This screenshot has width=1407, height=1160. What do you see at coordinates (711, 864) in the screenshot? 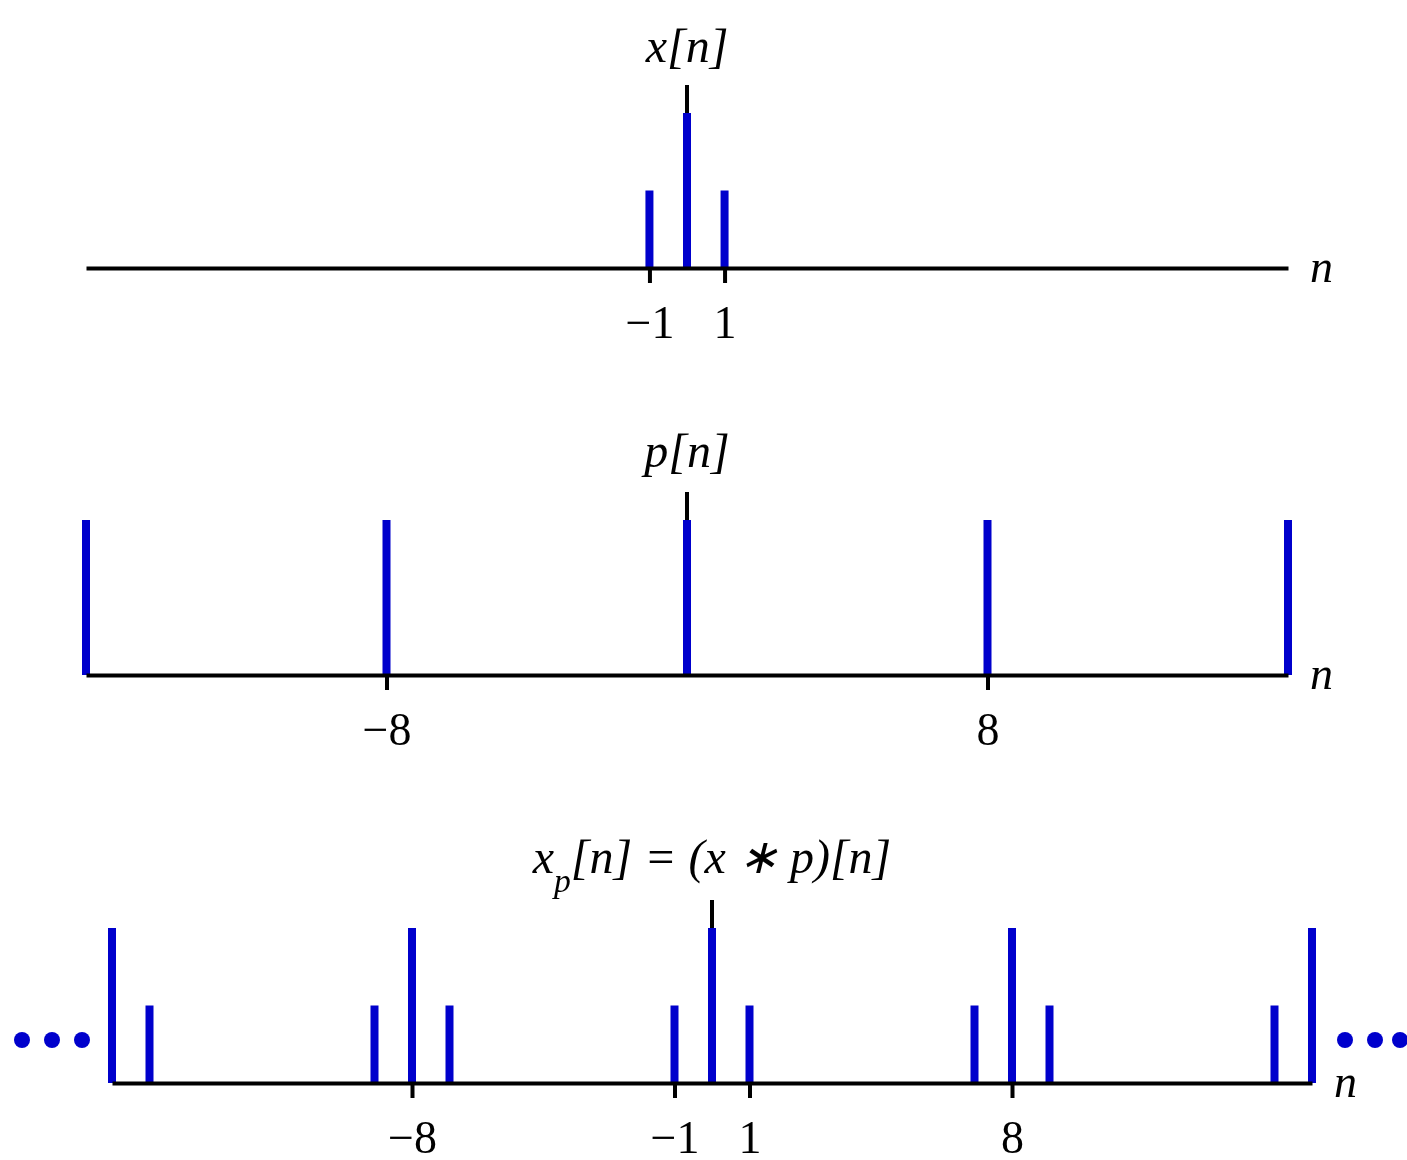
I see `chart-title: x$_{p}$[n] = (x ∗ p)[n]` at bounding box center [711, 864].